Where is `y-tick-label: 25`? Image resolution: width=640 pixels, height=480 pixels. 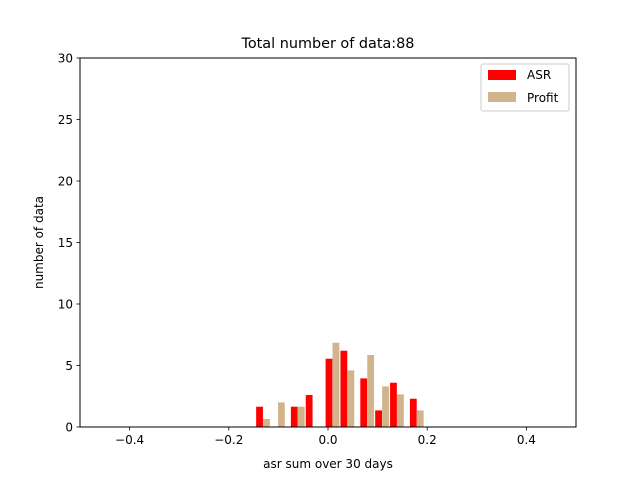
y-tick-label: 25 is located at coordinates (65, 120).